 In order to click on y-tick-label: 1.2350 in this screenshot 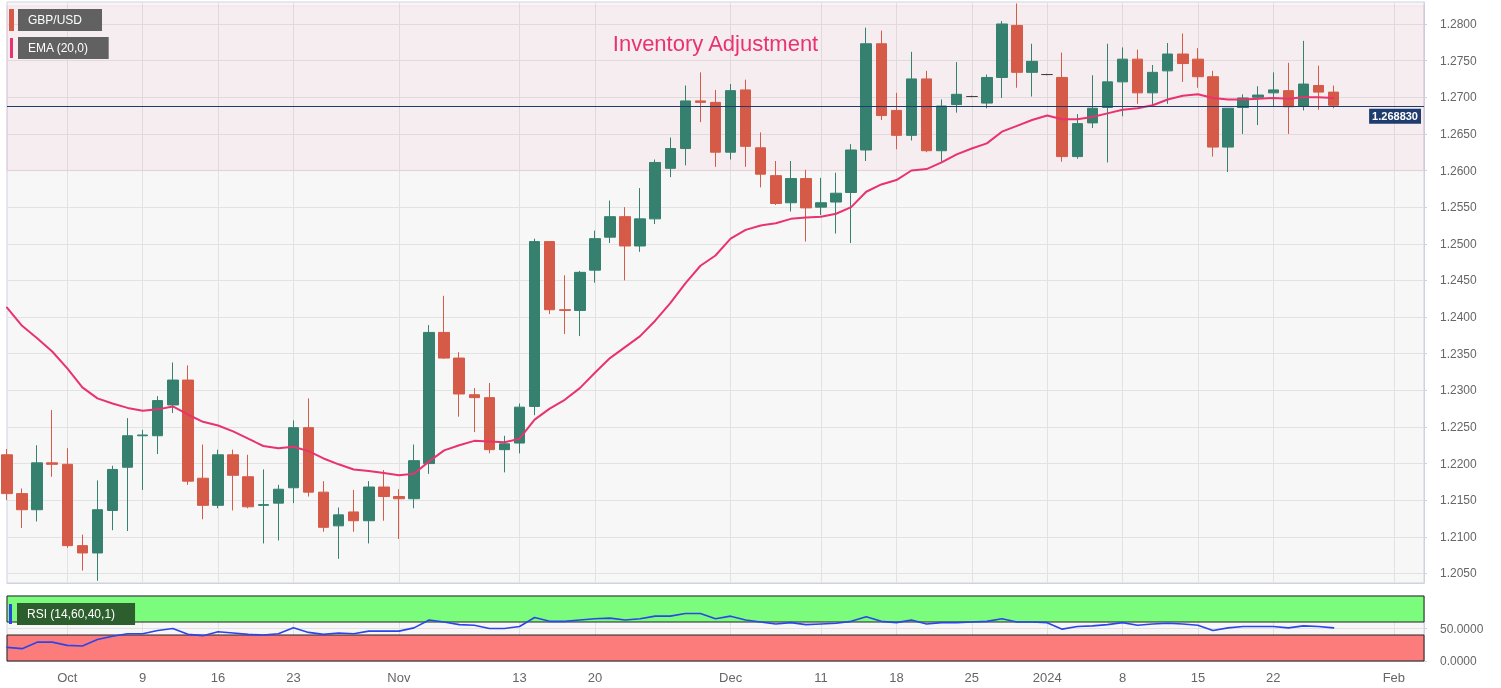, I will do `click(1459, 353)`.